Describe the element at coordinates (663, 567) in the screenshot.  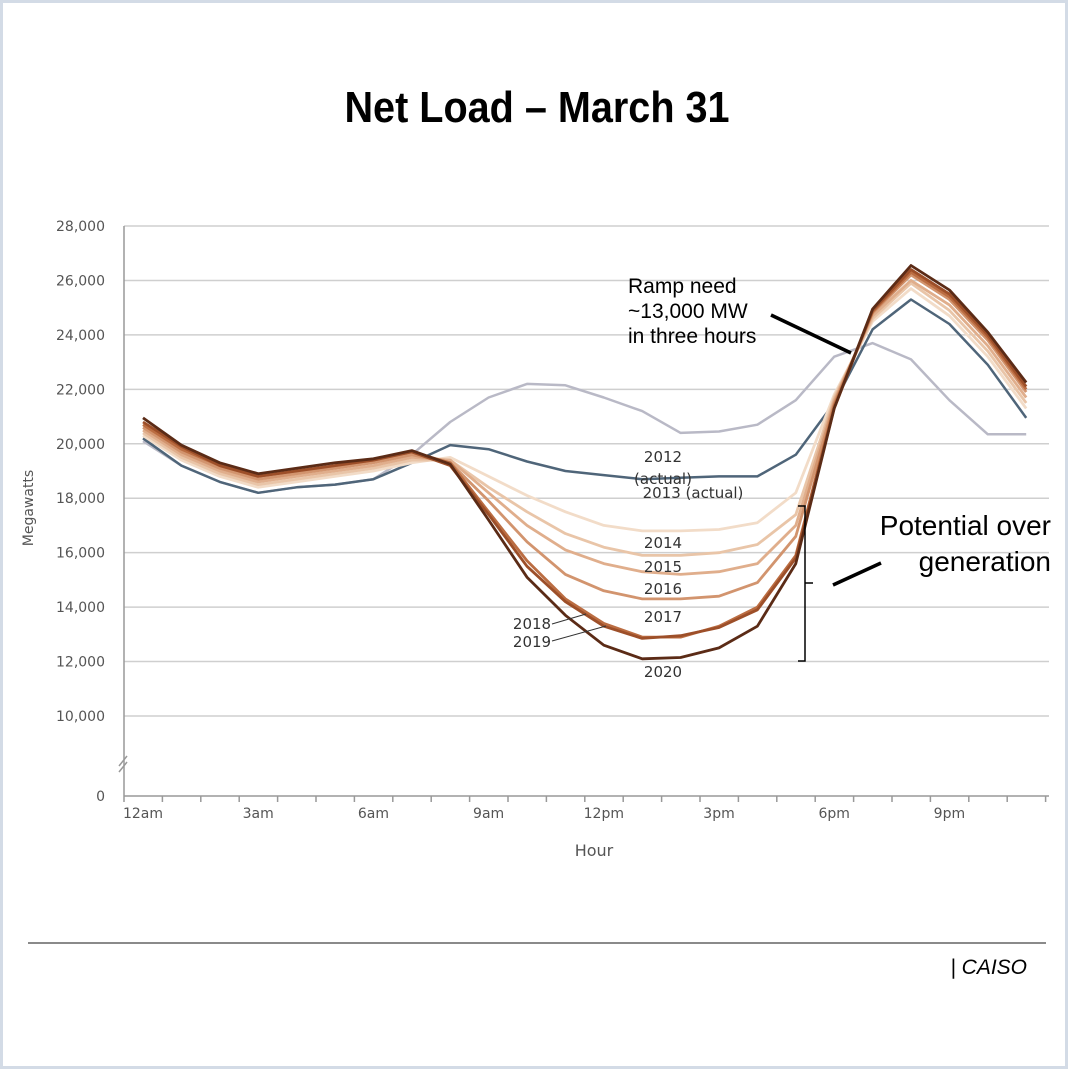
I see `series-label-2015: 2015` at that location.